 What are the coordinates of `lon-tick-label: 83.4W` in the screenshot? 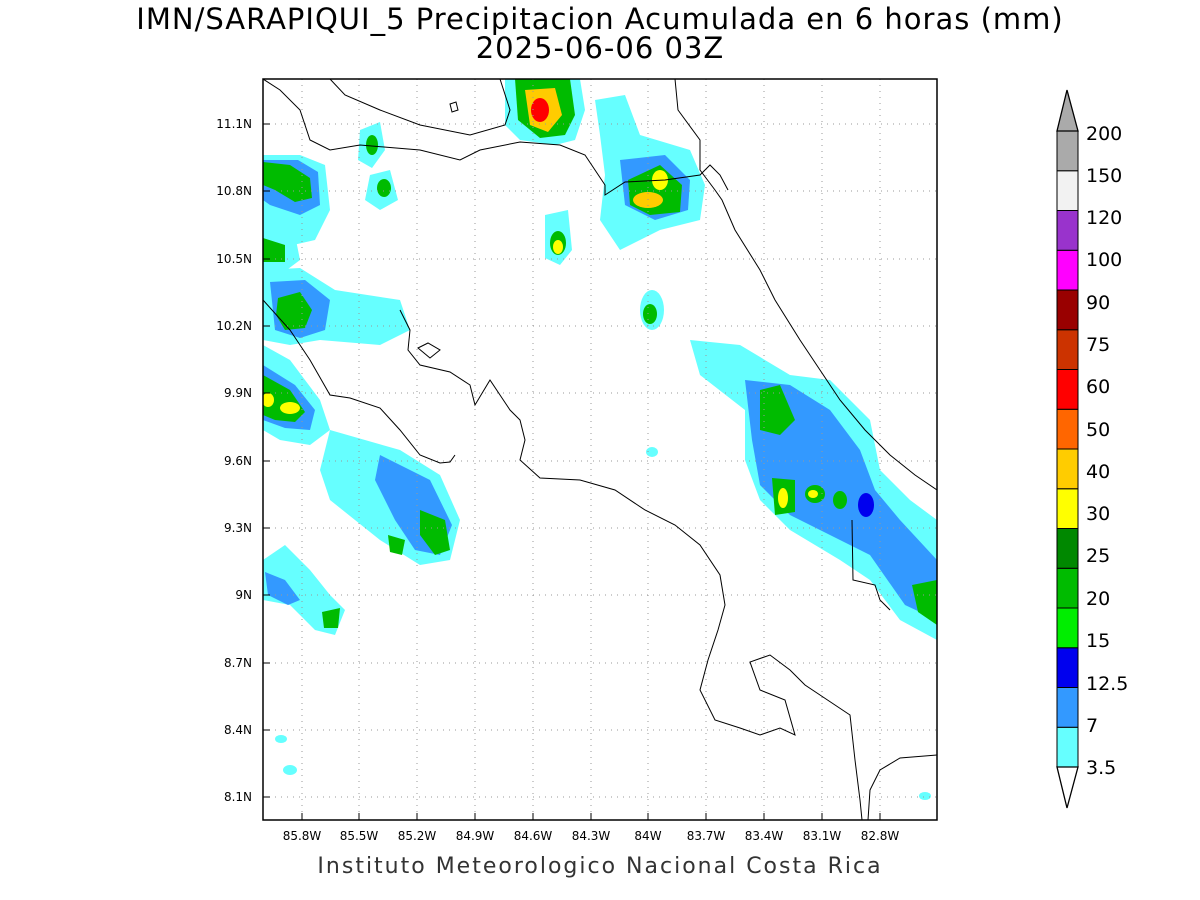 It's located at (764, 836).